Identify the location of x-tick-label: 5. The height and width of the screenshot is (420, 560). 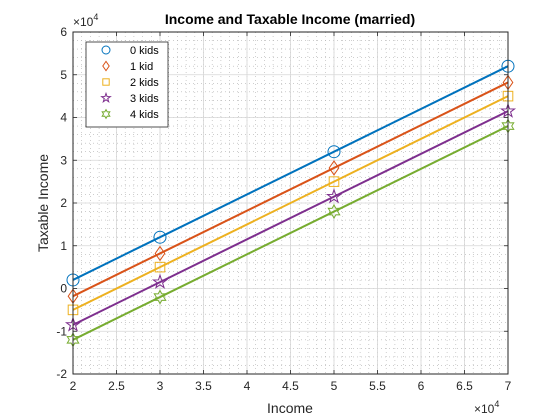
(334, 386).